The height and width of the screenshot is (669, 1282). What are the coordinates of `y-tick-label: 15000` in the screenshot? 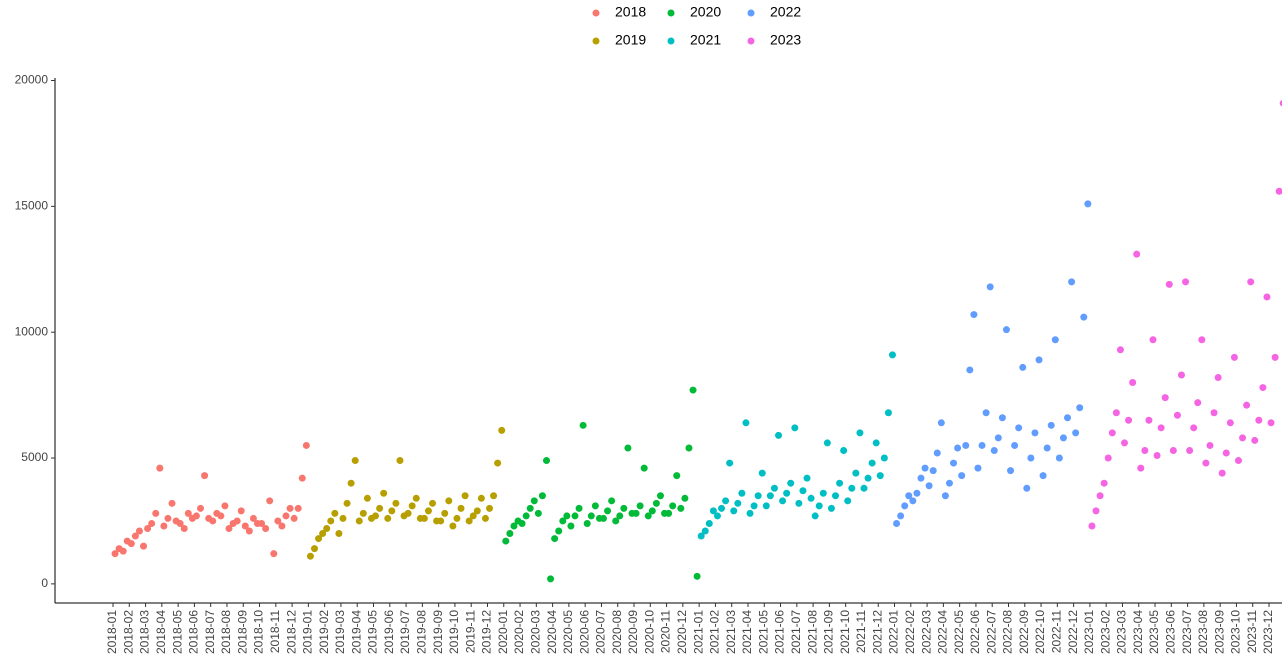 It's located at (32, 206).